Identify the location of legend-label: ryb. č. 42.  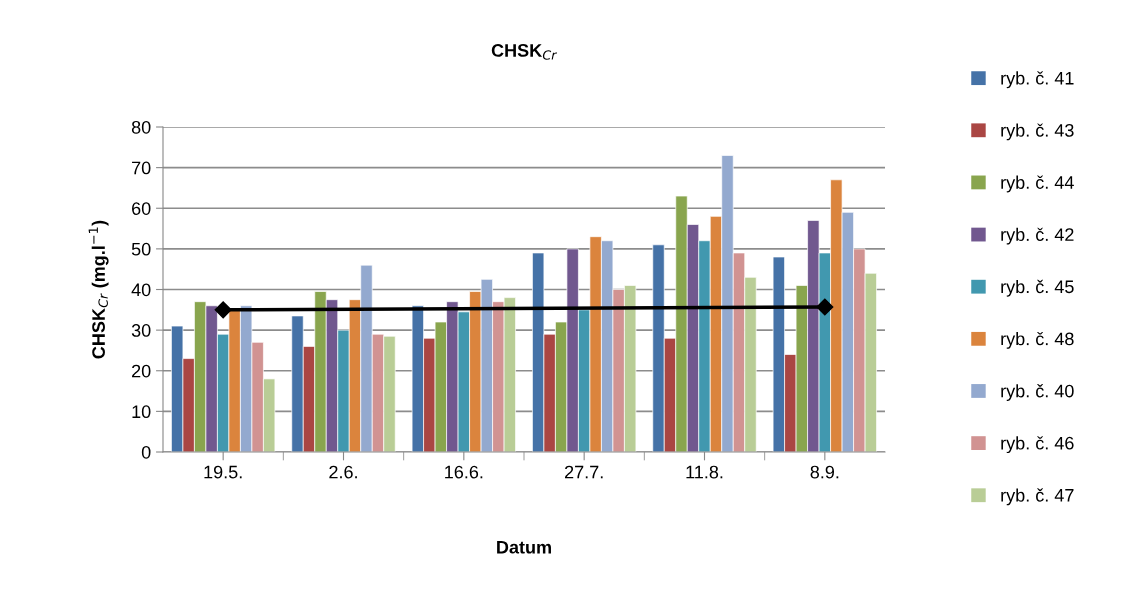
(1037, 236).